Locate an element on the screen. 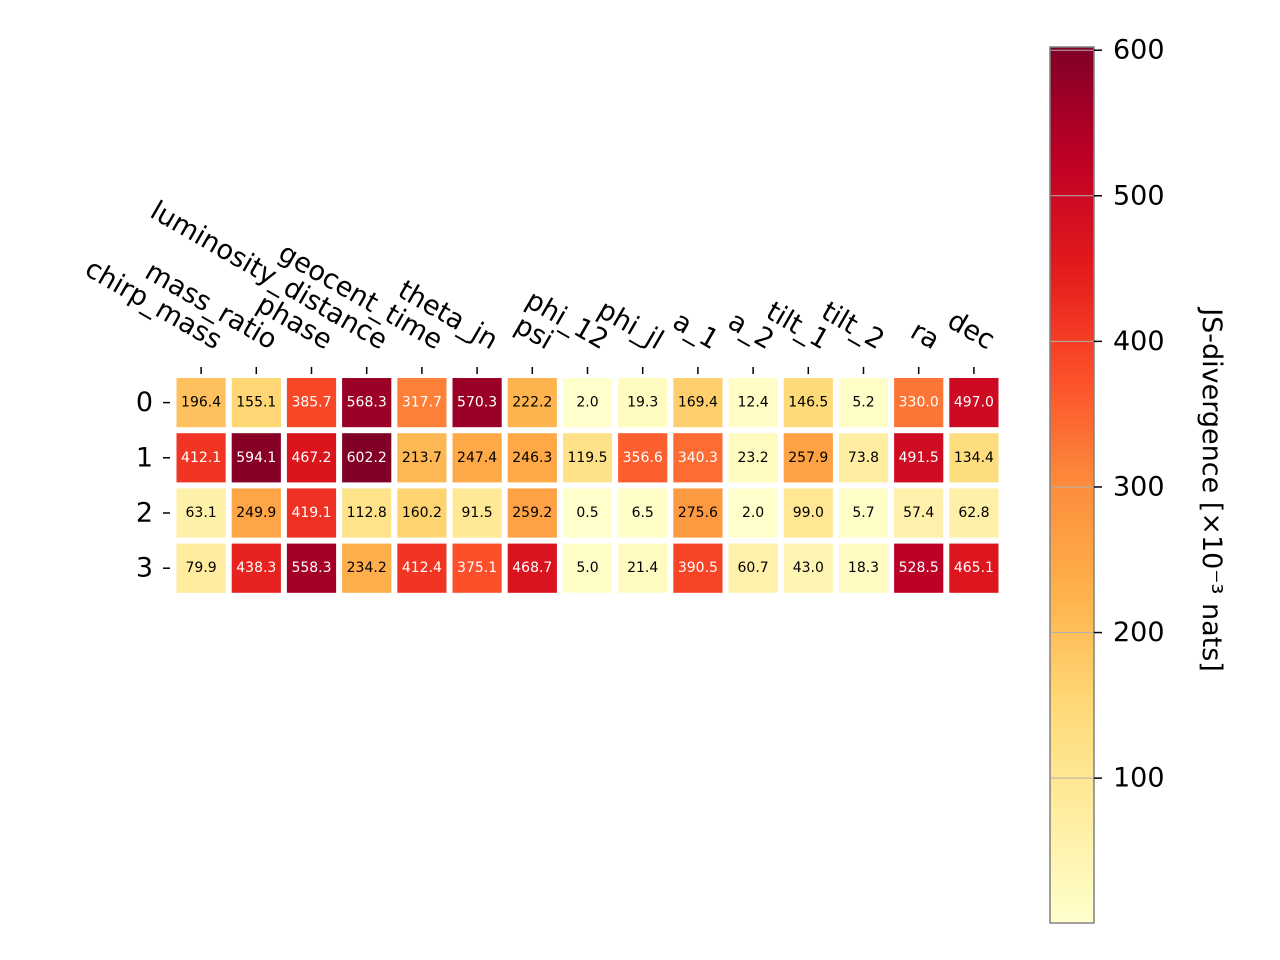 Image resolution: width=1280 pixels, height=960 pixels. cell-value-label: 275.6 is located at coordinates (698, 513).